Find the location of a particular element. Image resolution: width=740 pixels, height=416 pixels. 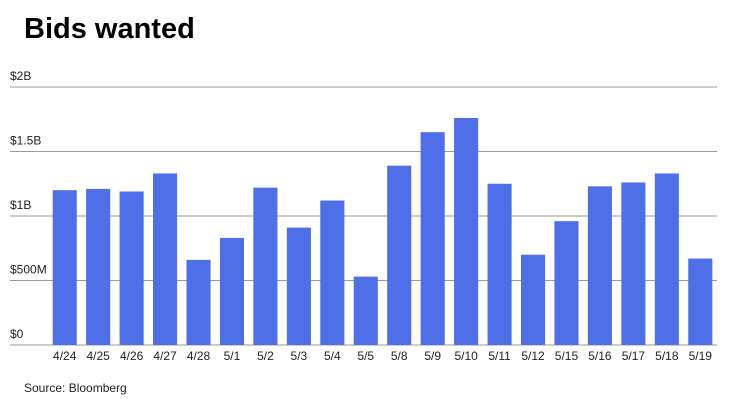

x-tick-label: 5/11 is located at coordinates (499, 356).